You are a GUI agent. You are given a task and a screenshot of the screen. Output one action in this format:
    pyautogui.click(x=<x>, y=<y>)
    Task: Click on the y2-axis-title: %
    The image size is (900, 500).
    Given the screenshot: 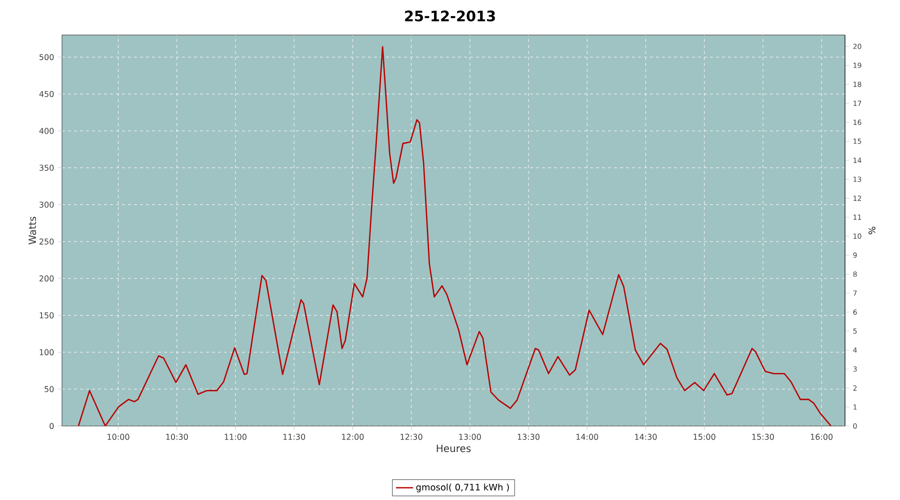 What is the action you would take?
    pyautogui.click(x=872, y=230)
    